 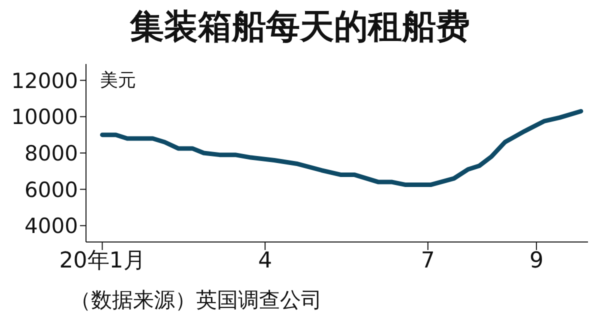 What do you see at coordinates (51, 190) in the screenshot?
I see `y-tick-label: 6000` at bounding box center [51, 190].